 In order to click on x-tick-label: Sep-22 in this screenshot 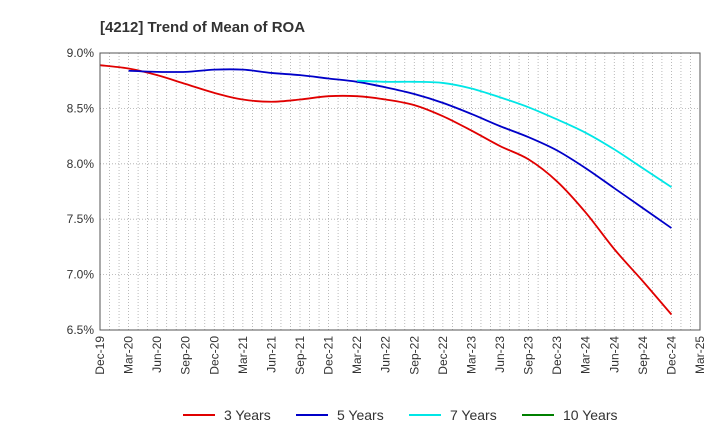, I will do `click(414, 355)`.